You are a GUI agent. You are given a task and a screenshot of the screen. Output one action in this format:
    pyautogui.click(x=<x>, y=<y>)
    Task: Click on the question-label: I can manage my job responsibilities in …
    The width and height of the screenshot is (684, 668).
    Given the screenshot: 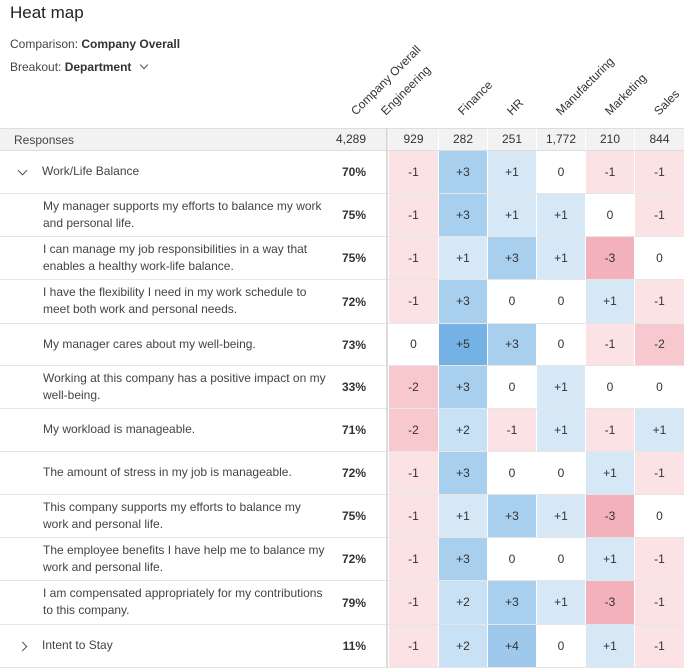 What is the action you would take?
    pyautogui.click(x=175, y=257)
    